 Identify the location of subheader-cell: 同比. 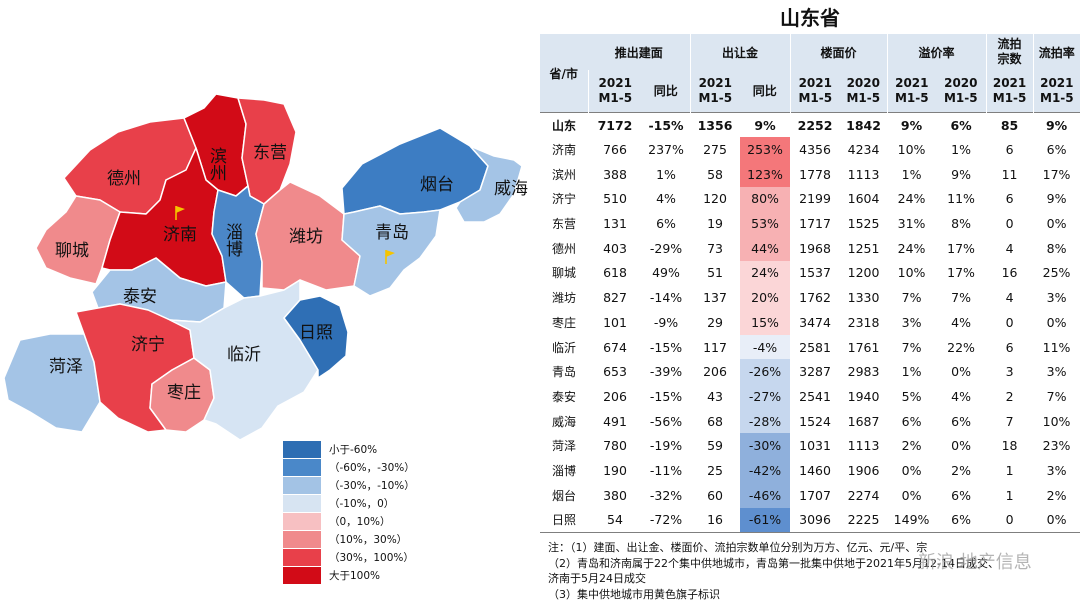
(666, 91).